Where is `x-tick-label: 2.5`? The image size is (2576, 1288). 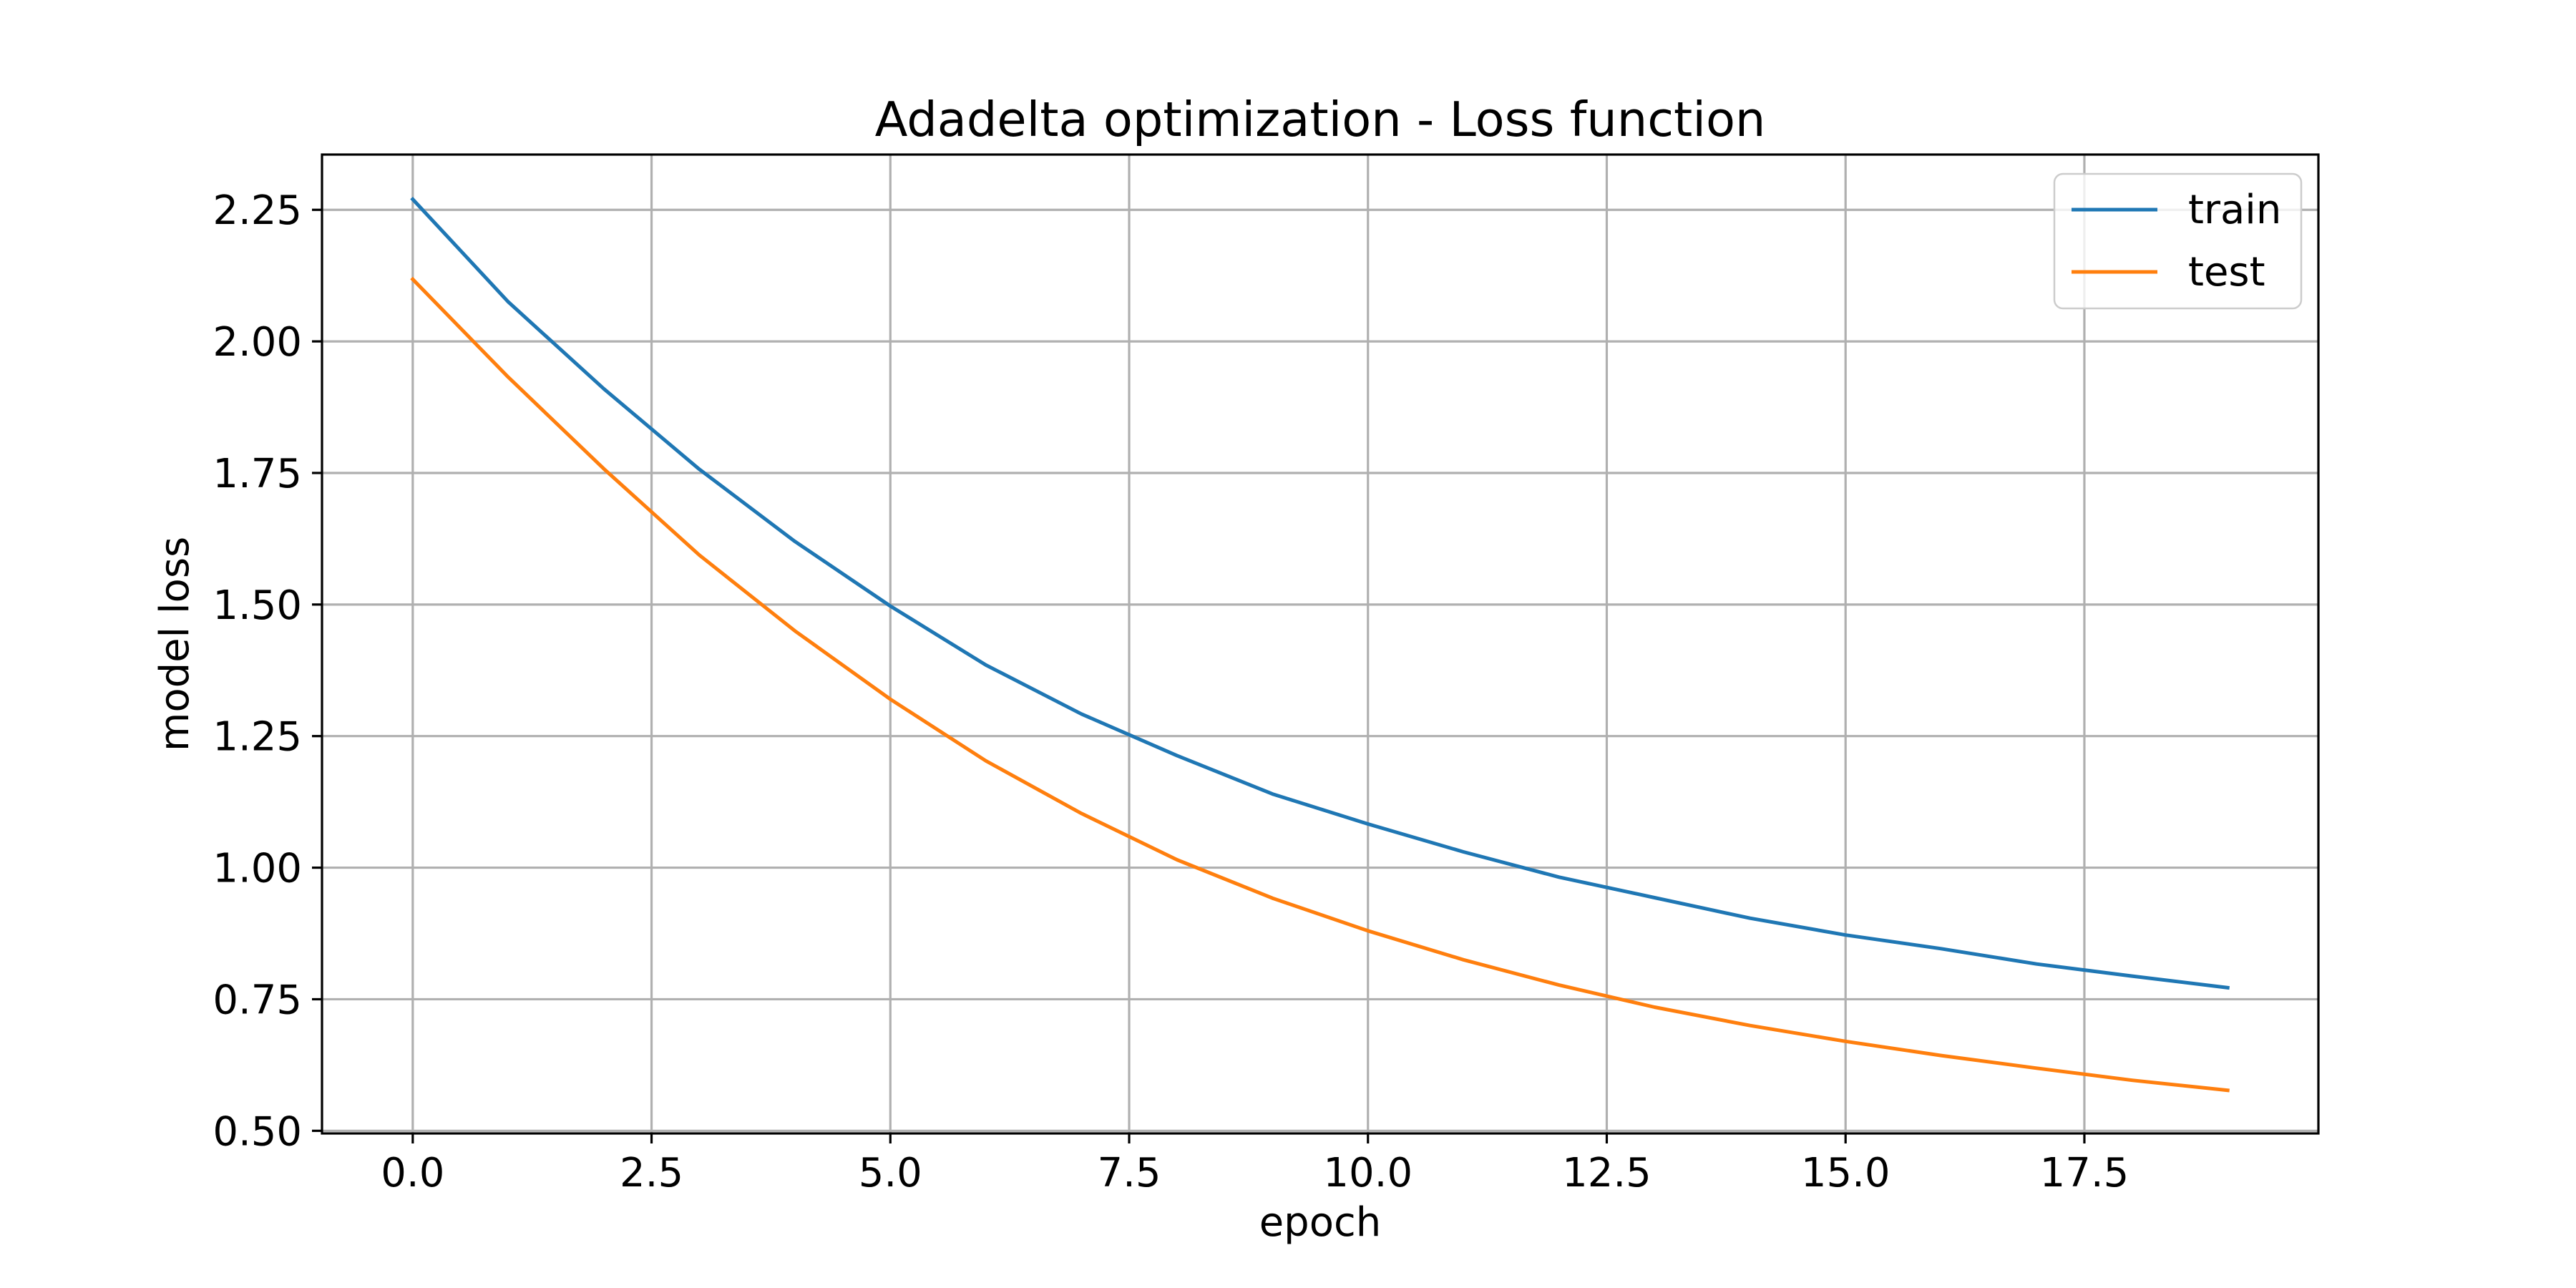 x-tick-label: 2.5 is located at coordinates (651, 1173).